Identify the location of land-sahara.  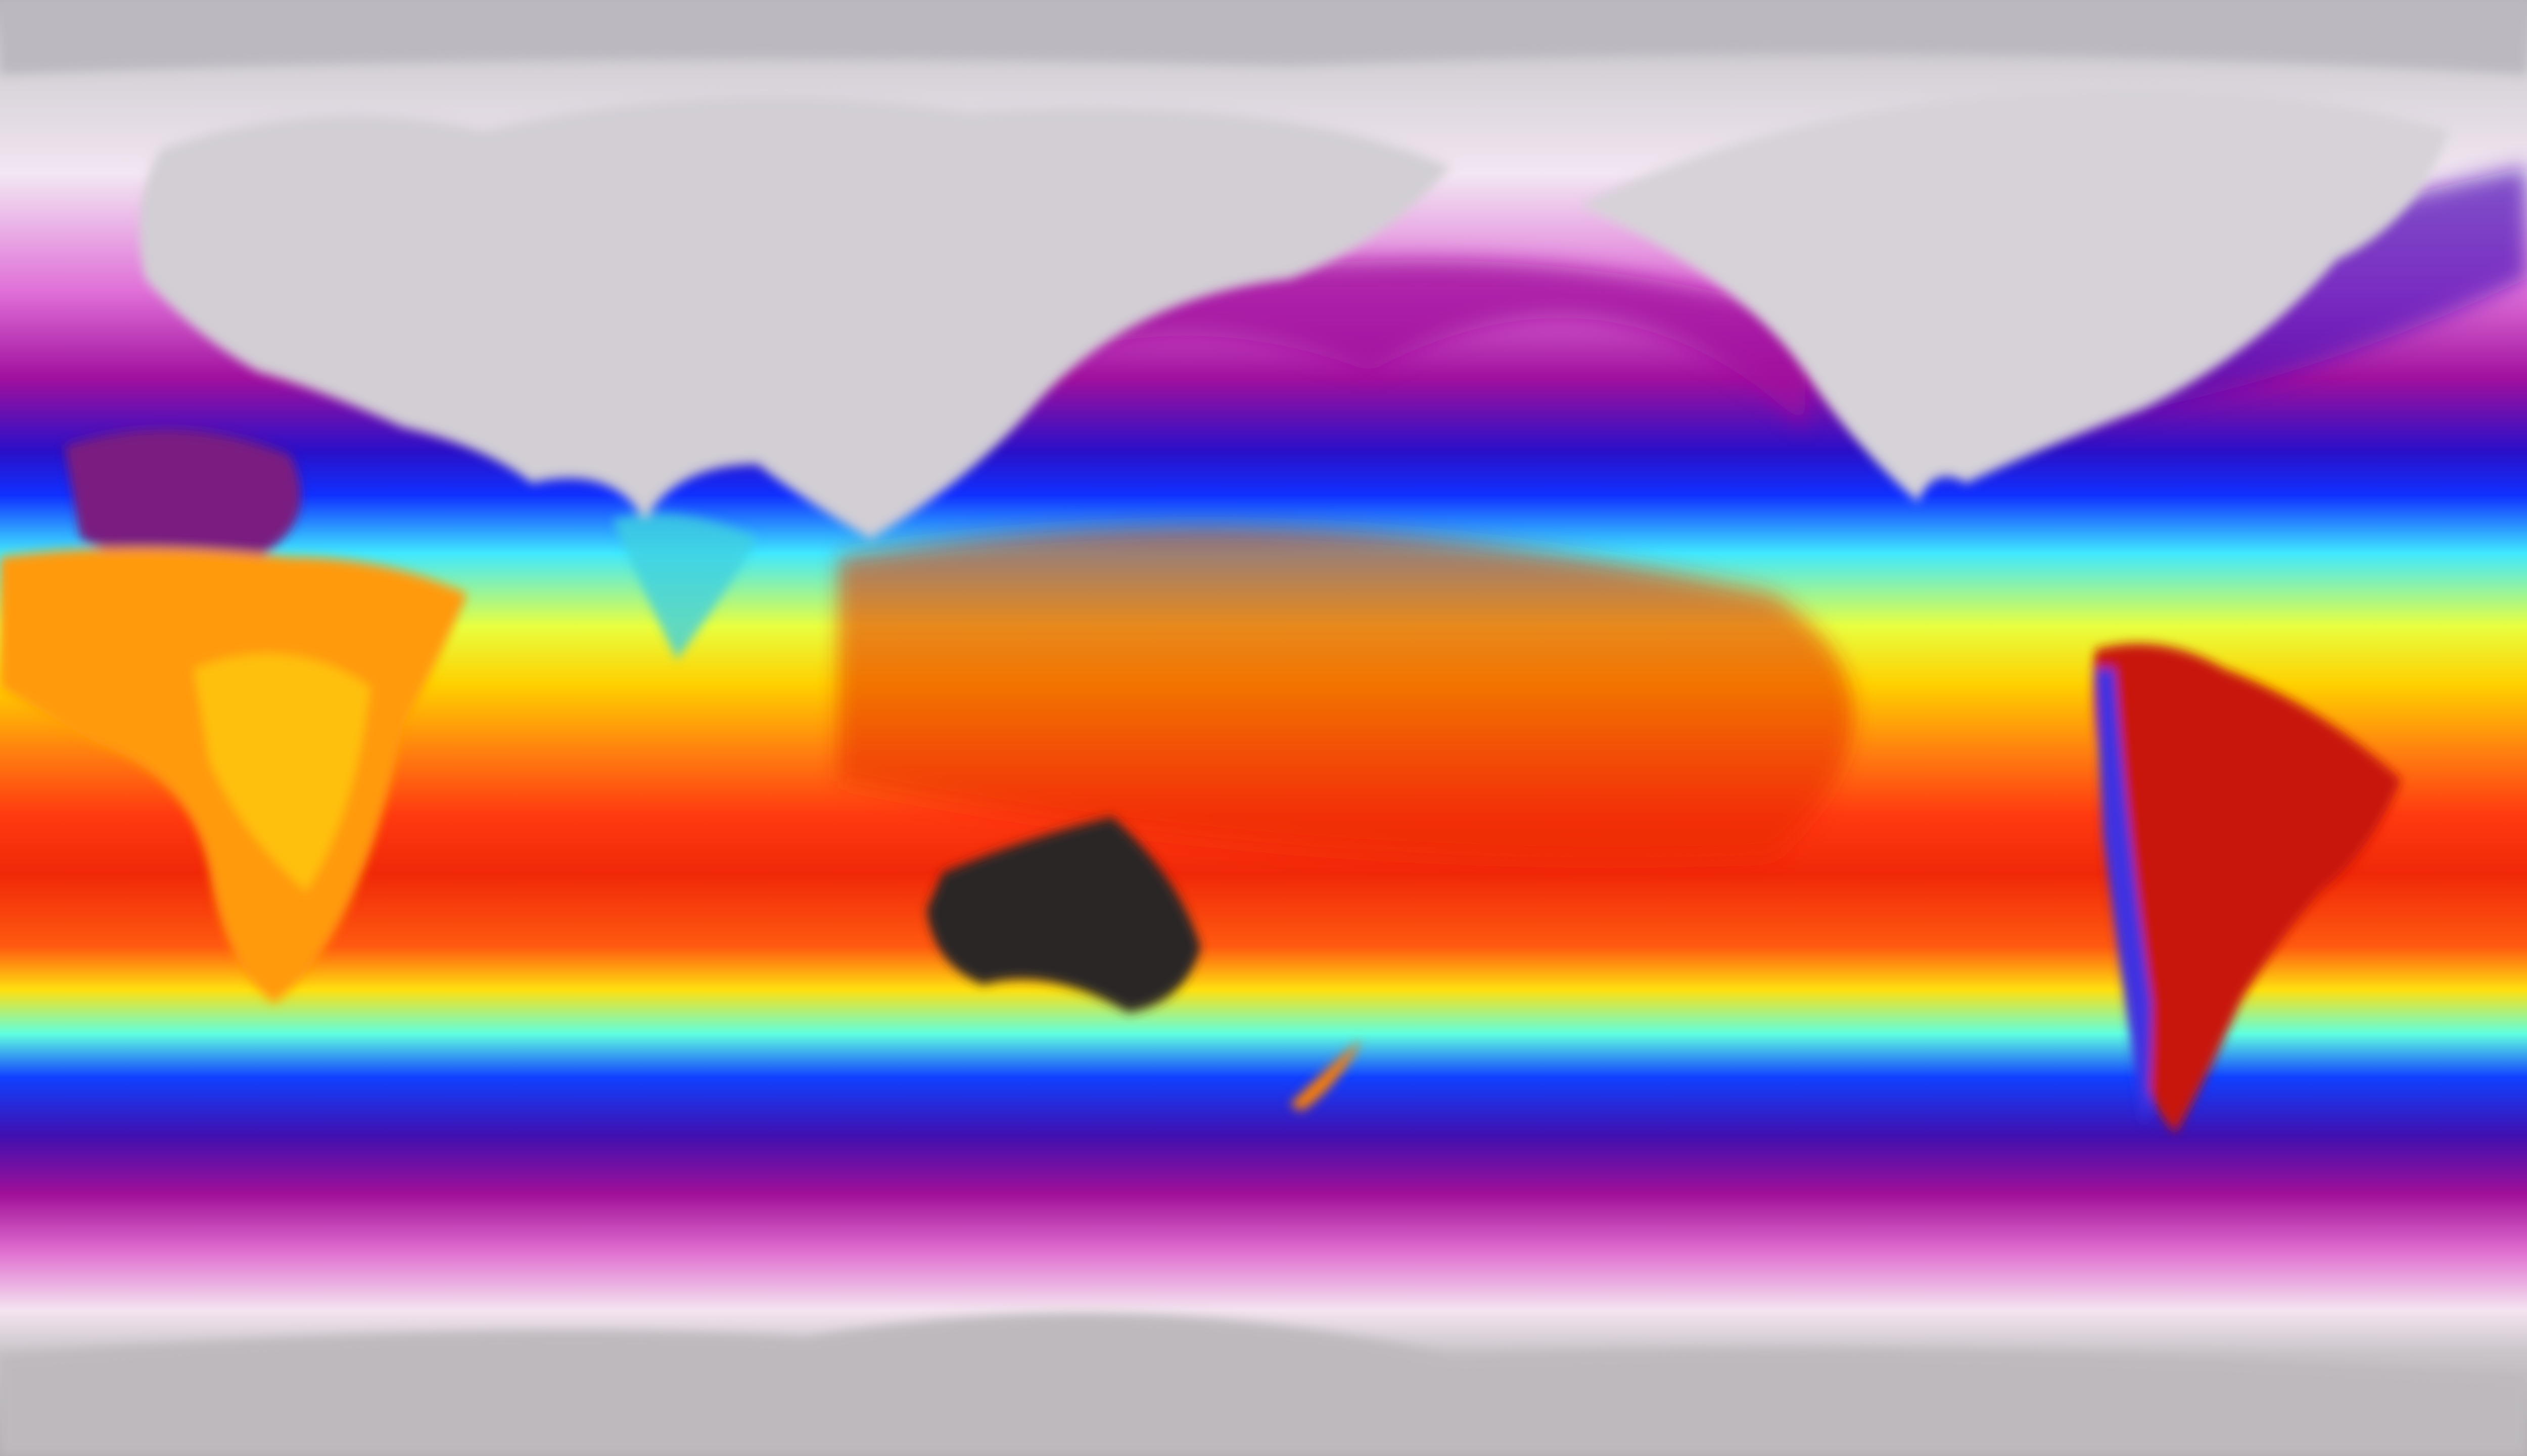
(182, 496).